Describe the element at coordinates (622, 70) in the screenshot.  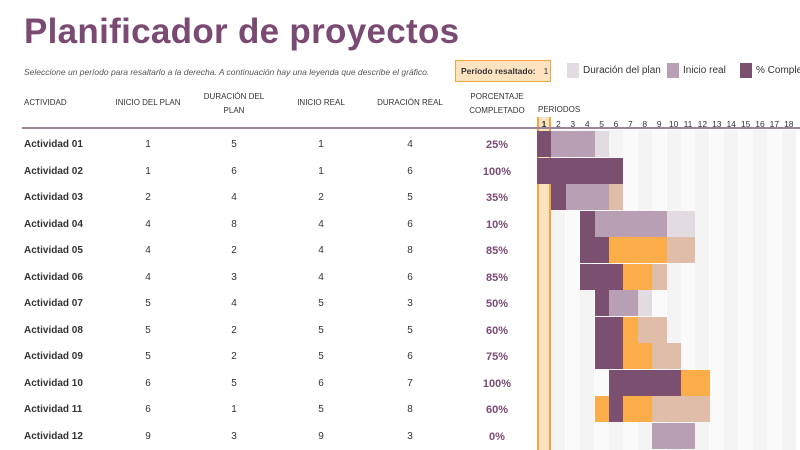
I see `legend-label: Duración del plan` at that location.